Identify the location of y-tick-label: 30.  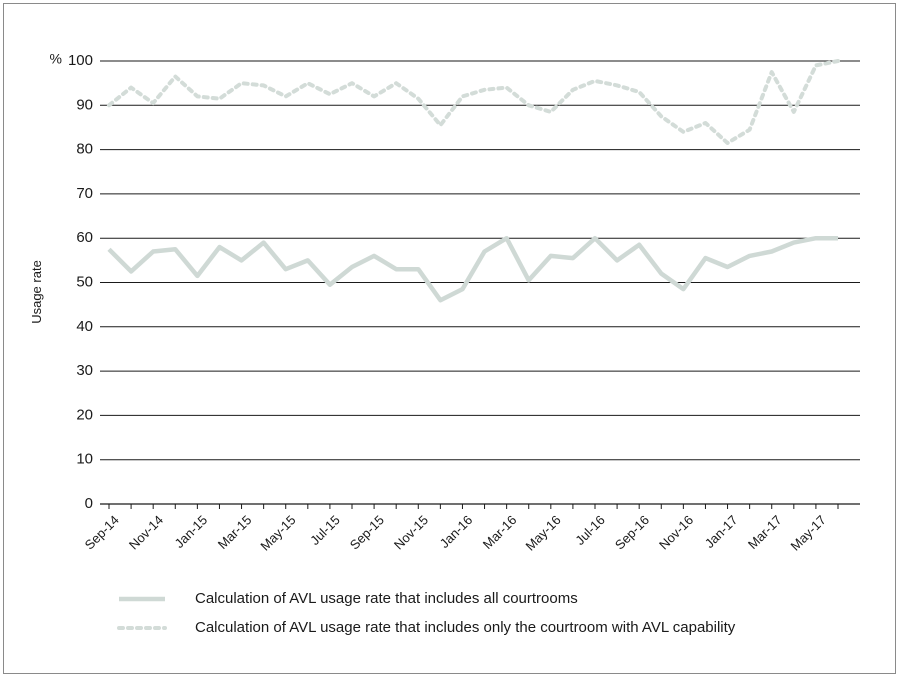
(84, 370).